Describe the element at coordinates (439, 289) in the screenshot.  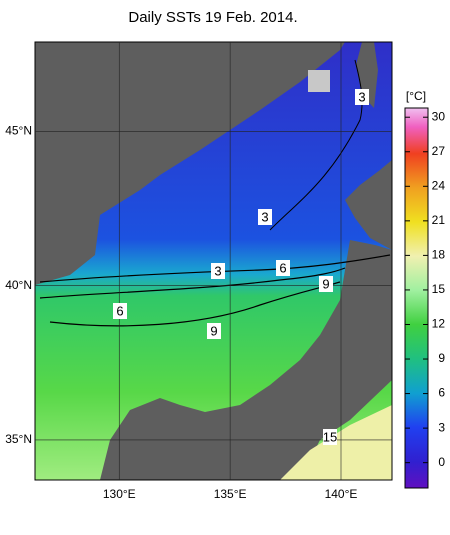
I see `colorbar-tick-label: 15` at that location.